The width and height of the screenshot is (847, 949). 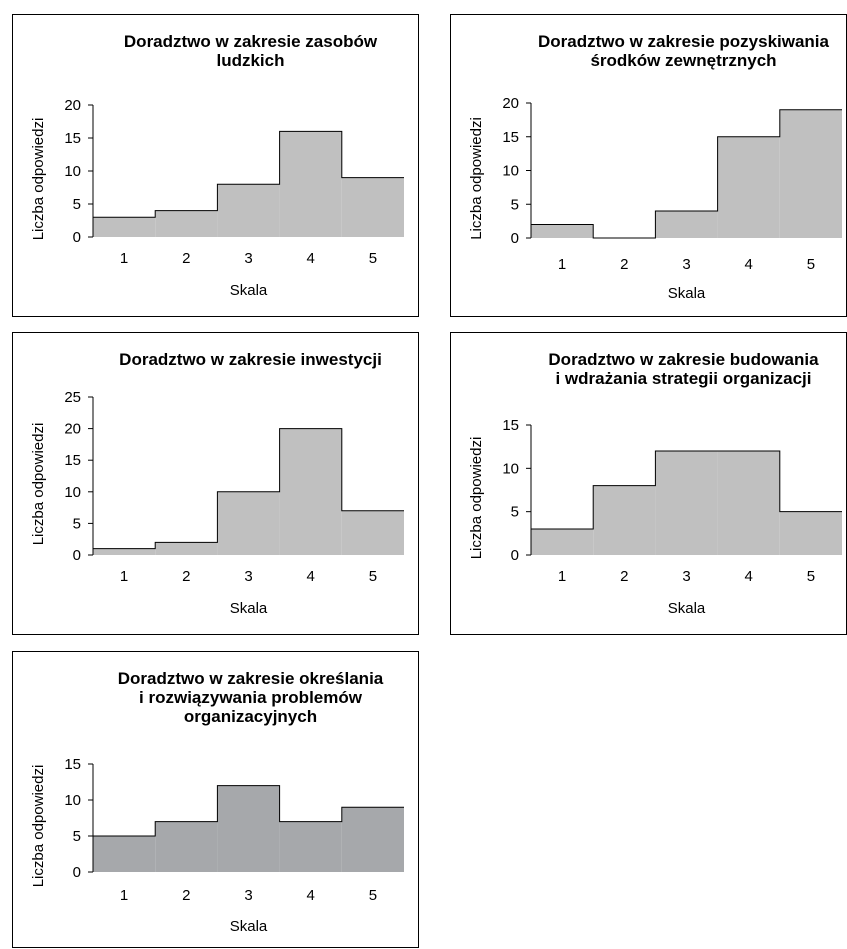 What do you see at coordinates (72, 397) in the screenshot?
I see `y-tick-label: 25` at bounding box center [72, 397].